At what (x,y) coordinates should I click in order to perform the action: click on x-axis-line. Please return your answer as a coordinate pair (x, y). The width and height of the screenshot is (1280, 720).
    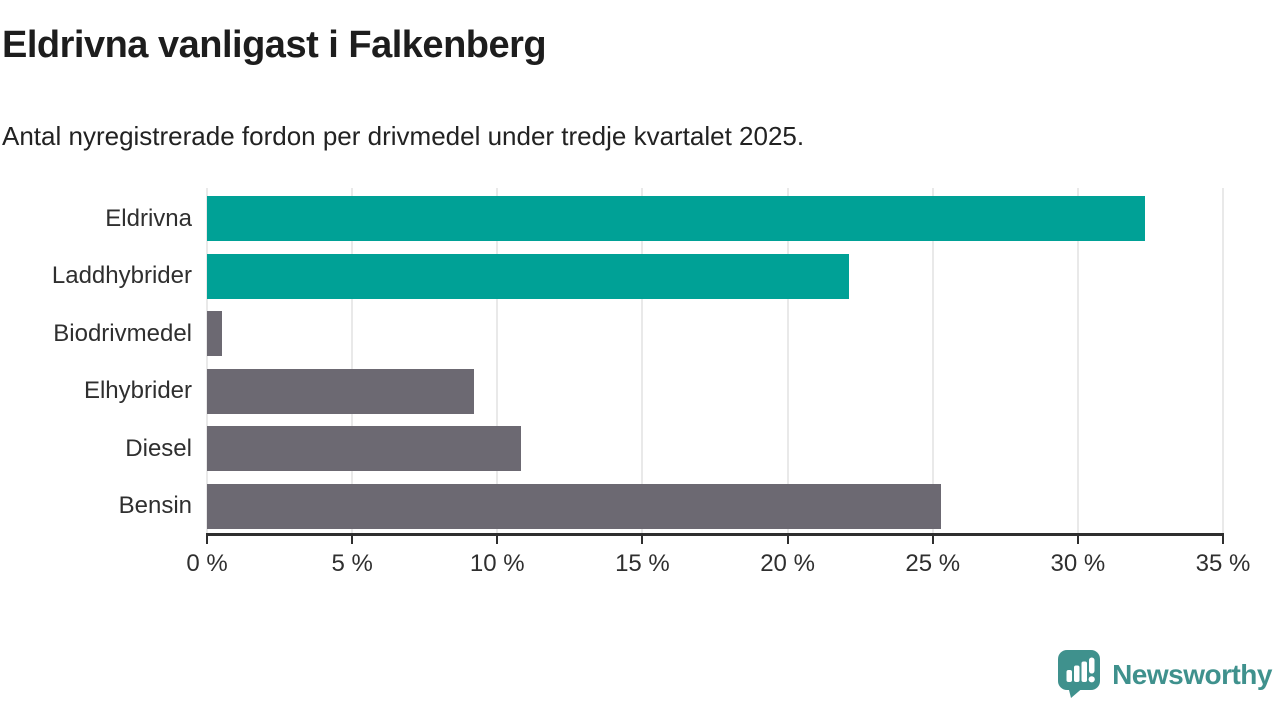
    Looking at the image, I should click on (715, 534).